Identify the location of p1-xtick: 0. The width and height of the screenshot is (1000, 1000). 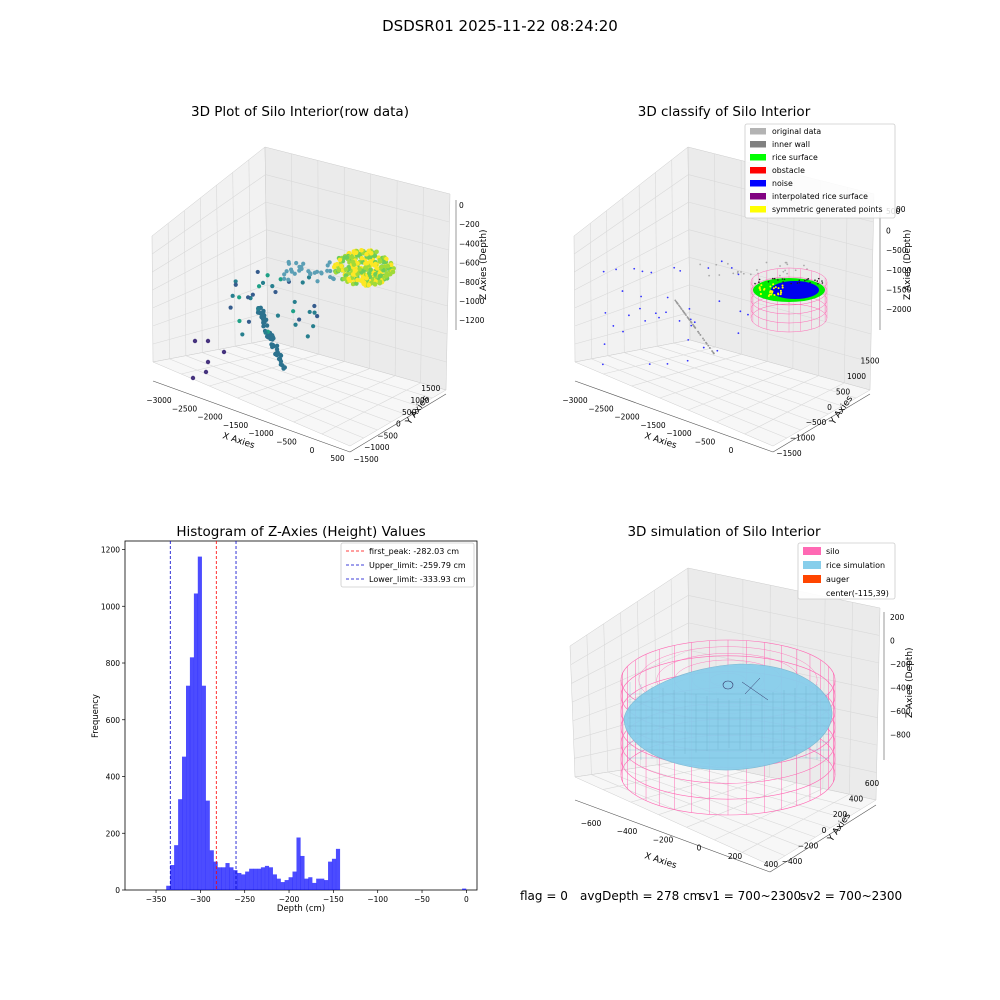
(312, 450).